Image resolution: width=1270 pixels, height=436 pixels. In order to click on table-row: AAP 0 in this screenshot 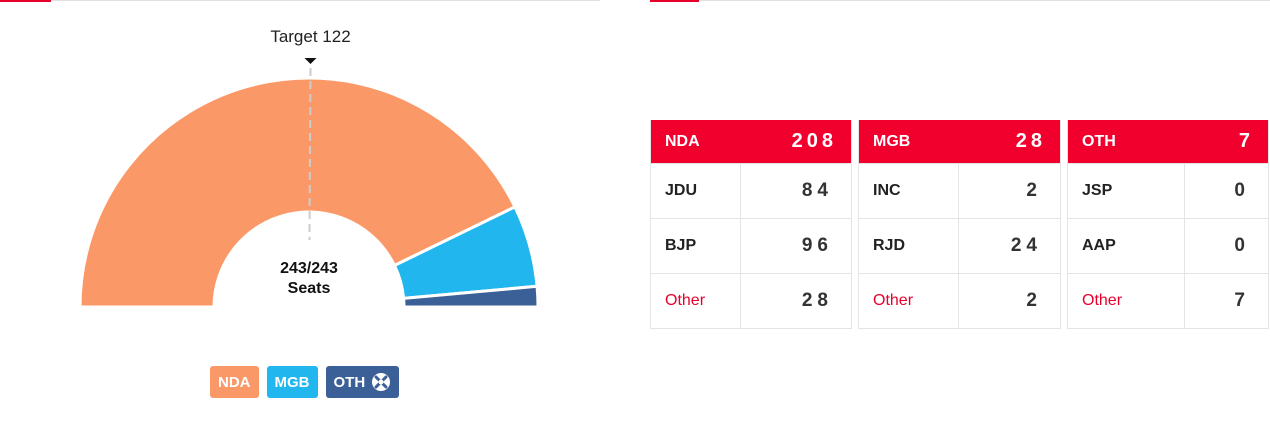, I will do `click(1168, 245)`.